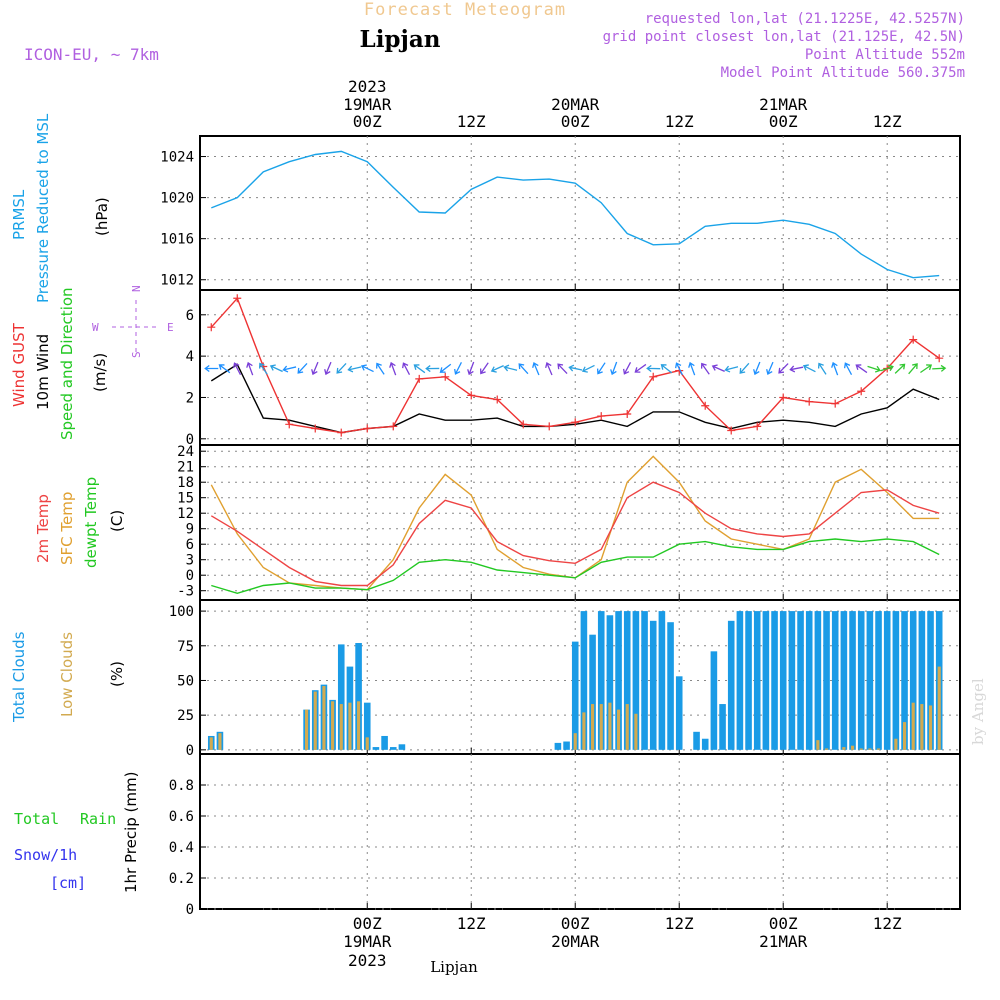 Image resolution: width=1000 pixels, height=1000 pixels. What do you see at coordinates (367, 941) in the screenshot?
I see `bottom-date-label-0: 19MAR` at bounding box center [367, 941].